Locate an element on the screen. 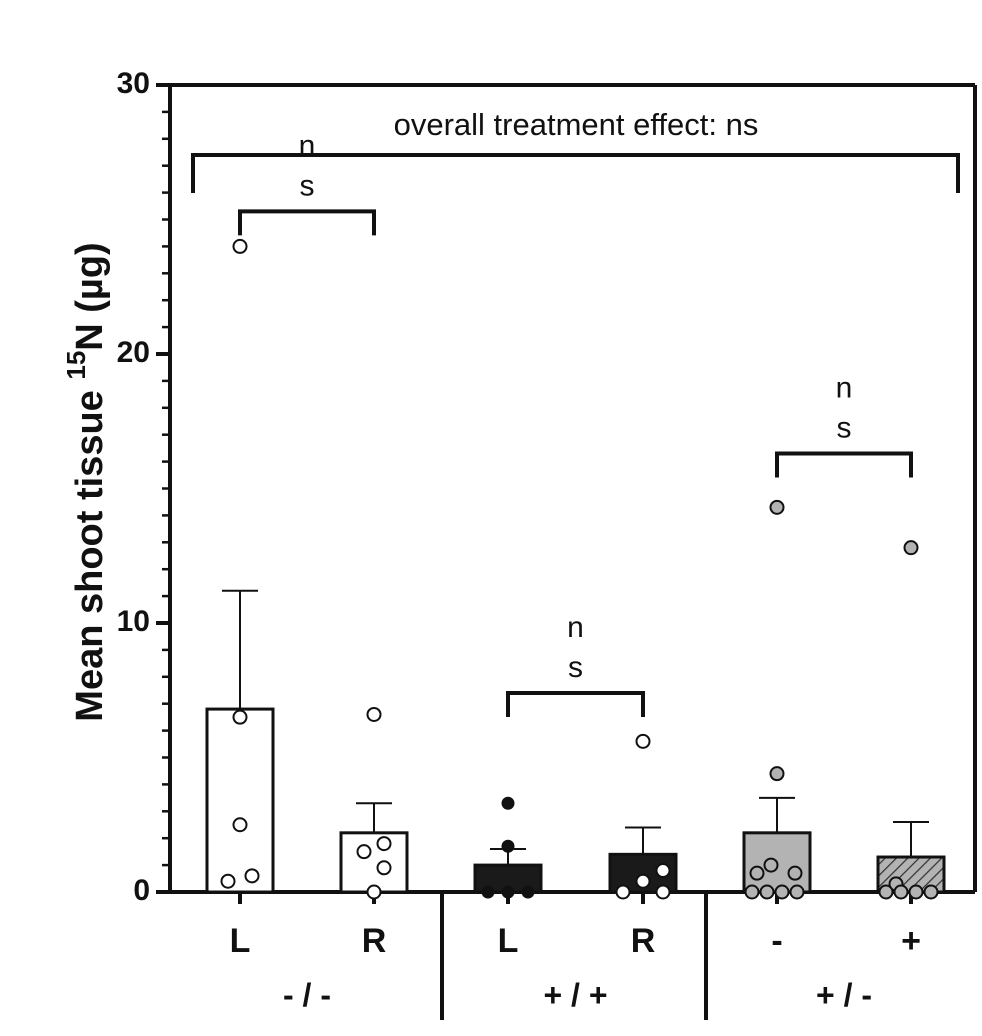 Image resolution: width=982 pixels, height=1036 pixels. y-axis-label: Mean shoot tissue 15N (µg) is located at coordinates (86, 481).